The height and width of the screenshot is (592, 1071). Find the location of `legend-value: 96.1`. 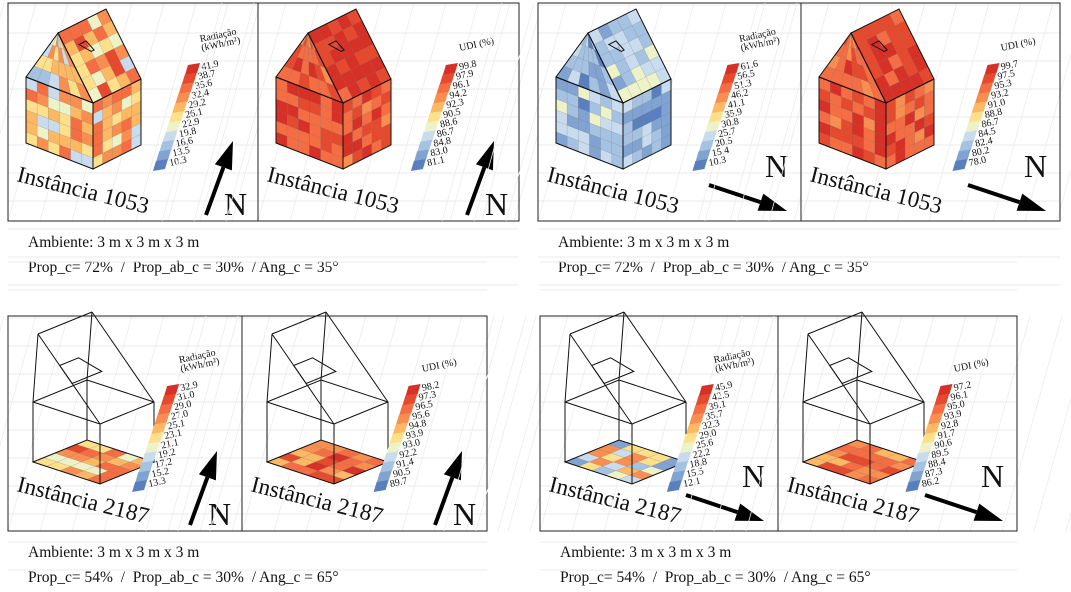

legend-value: 96.1 is located at coordinates (959, 396).